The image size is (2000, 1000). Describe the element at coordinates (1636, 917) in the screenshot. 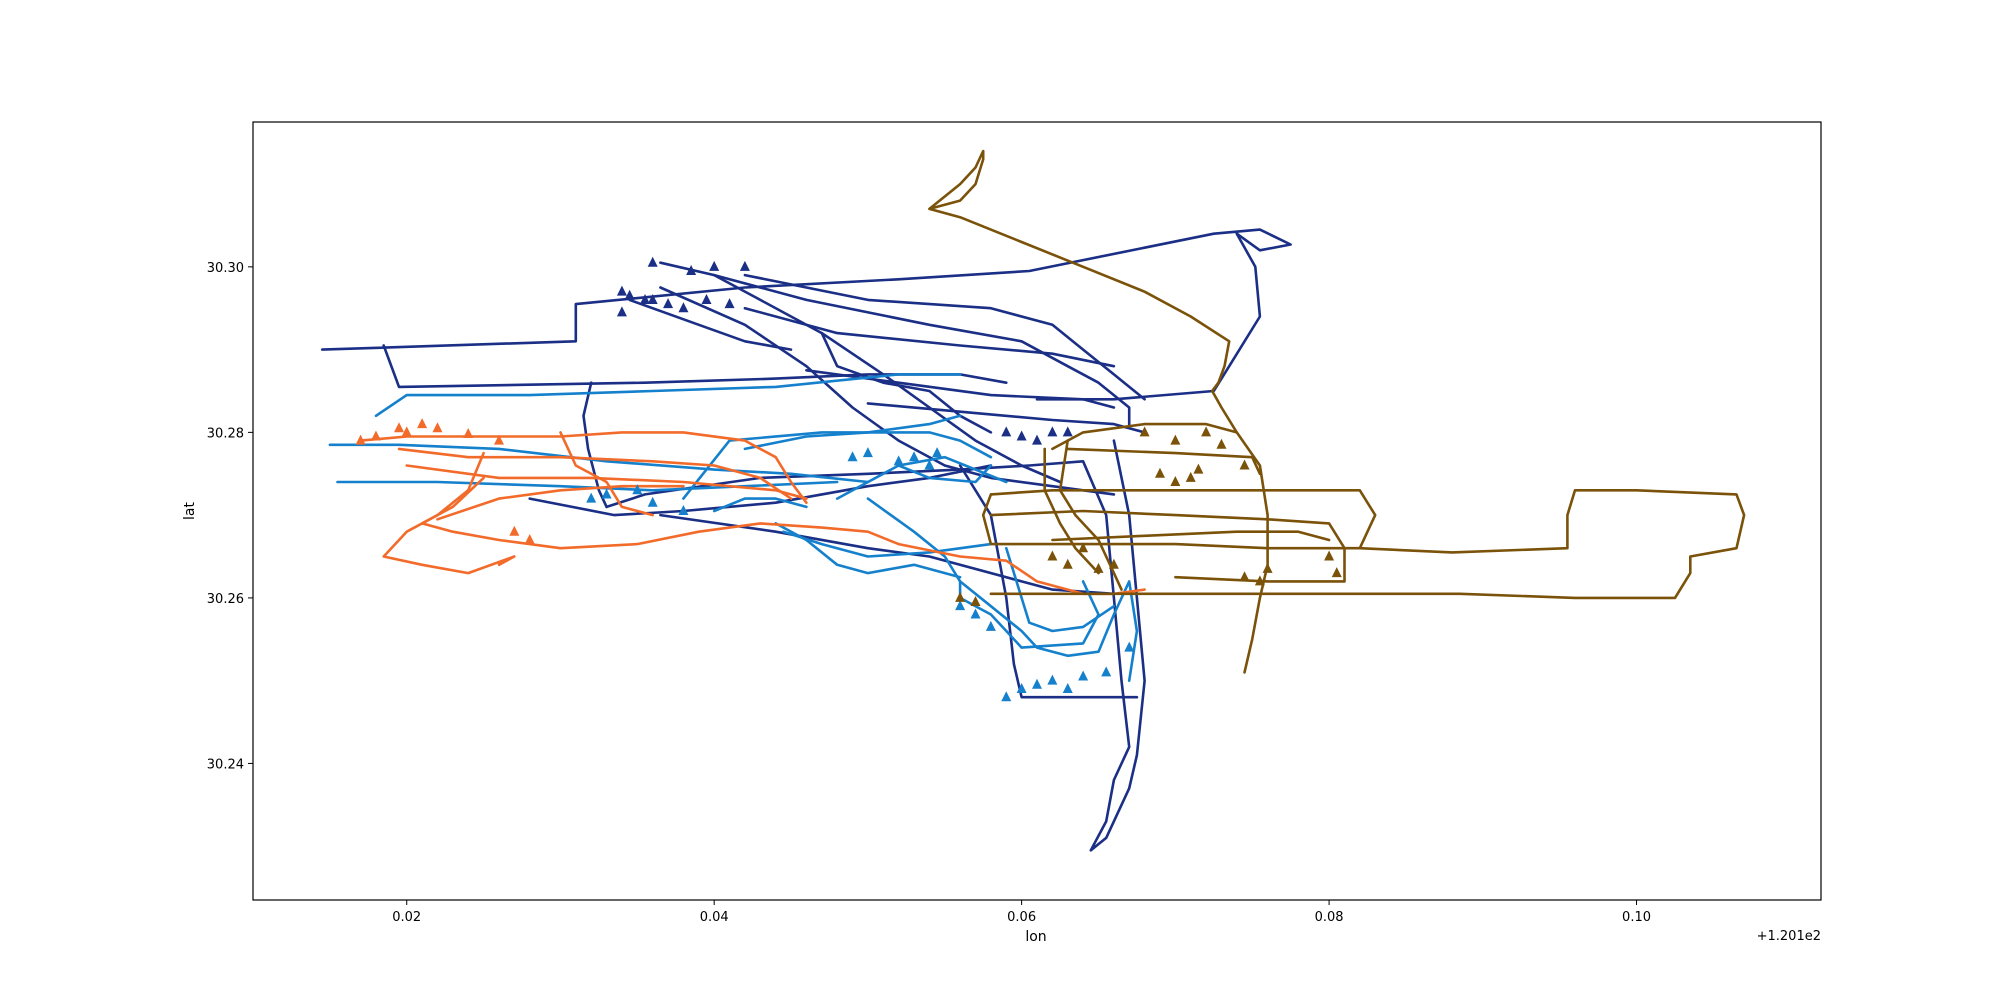

I see `x-tick-label: 0.10` at that location.